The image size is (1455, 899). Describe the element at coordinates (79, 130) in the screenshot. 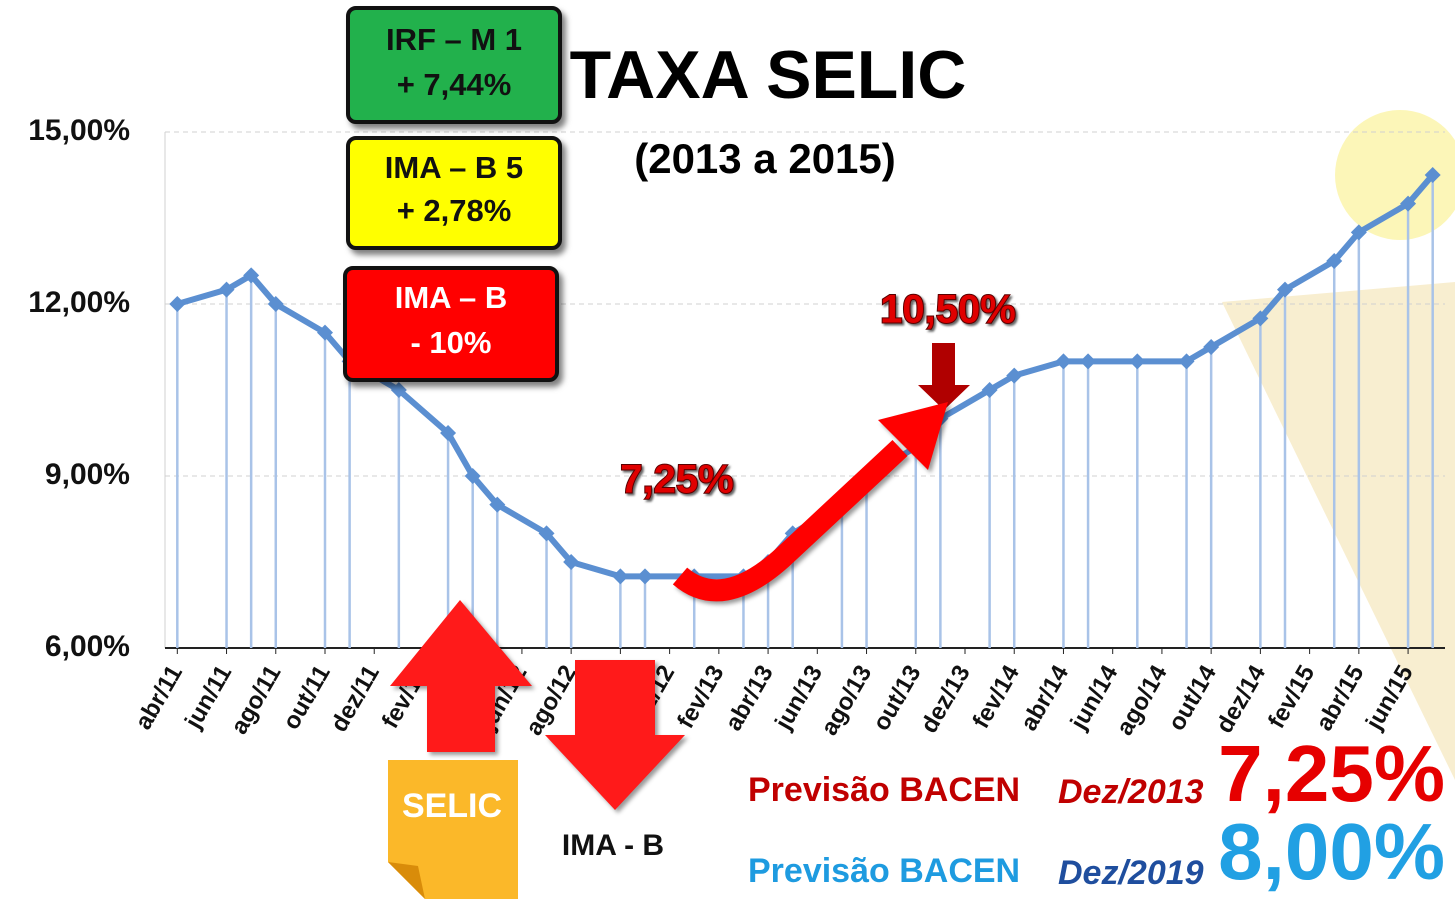

I see `y-tick-label: 15,00%` at that location.